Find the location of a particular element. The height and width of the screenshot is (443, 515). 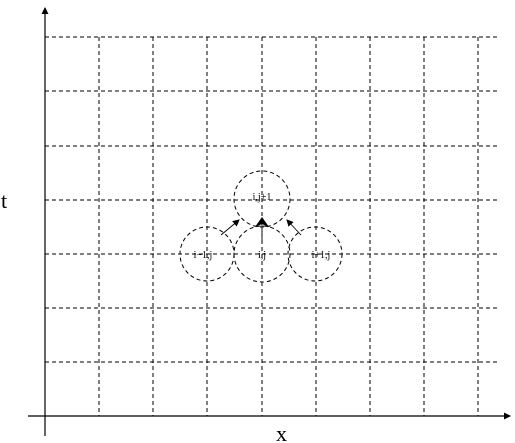

node-label-top: i,j+1 is located at coordinates (262, 197).